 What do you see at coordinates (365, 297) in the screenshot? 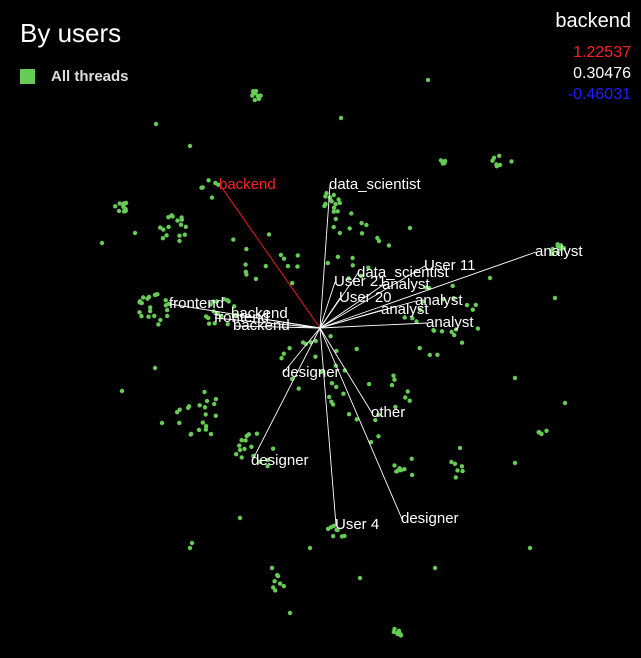
I see `vector-label: User 20` at bounding box center [365, 297].